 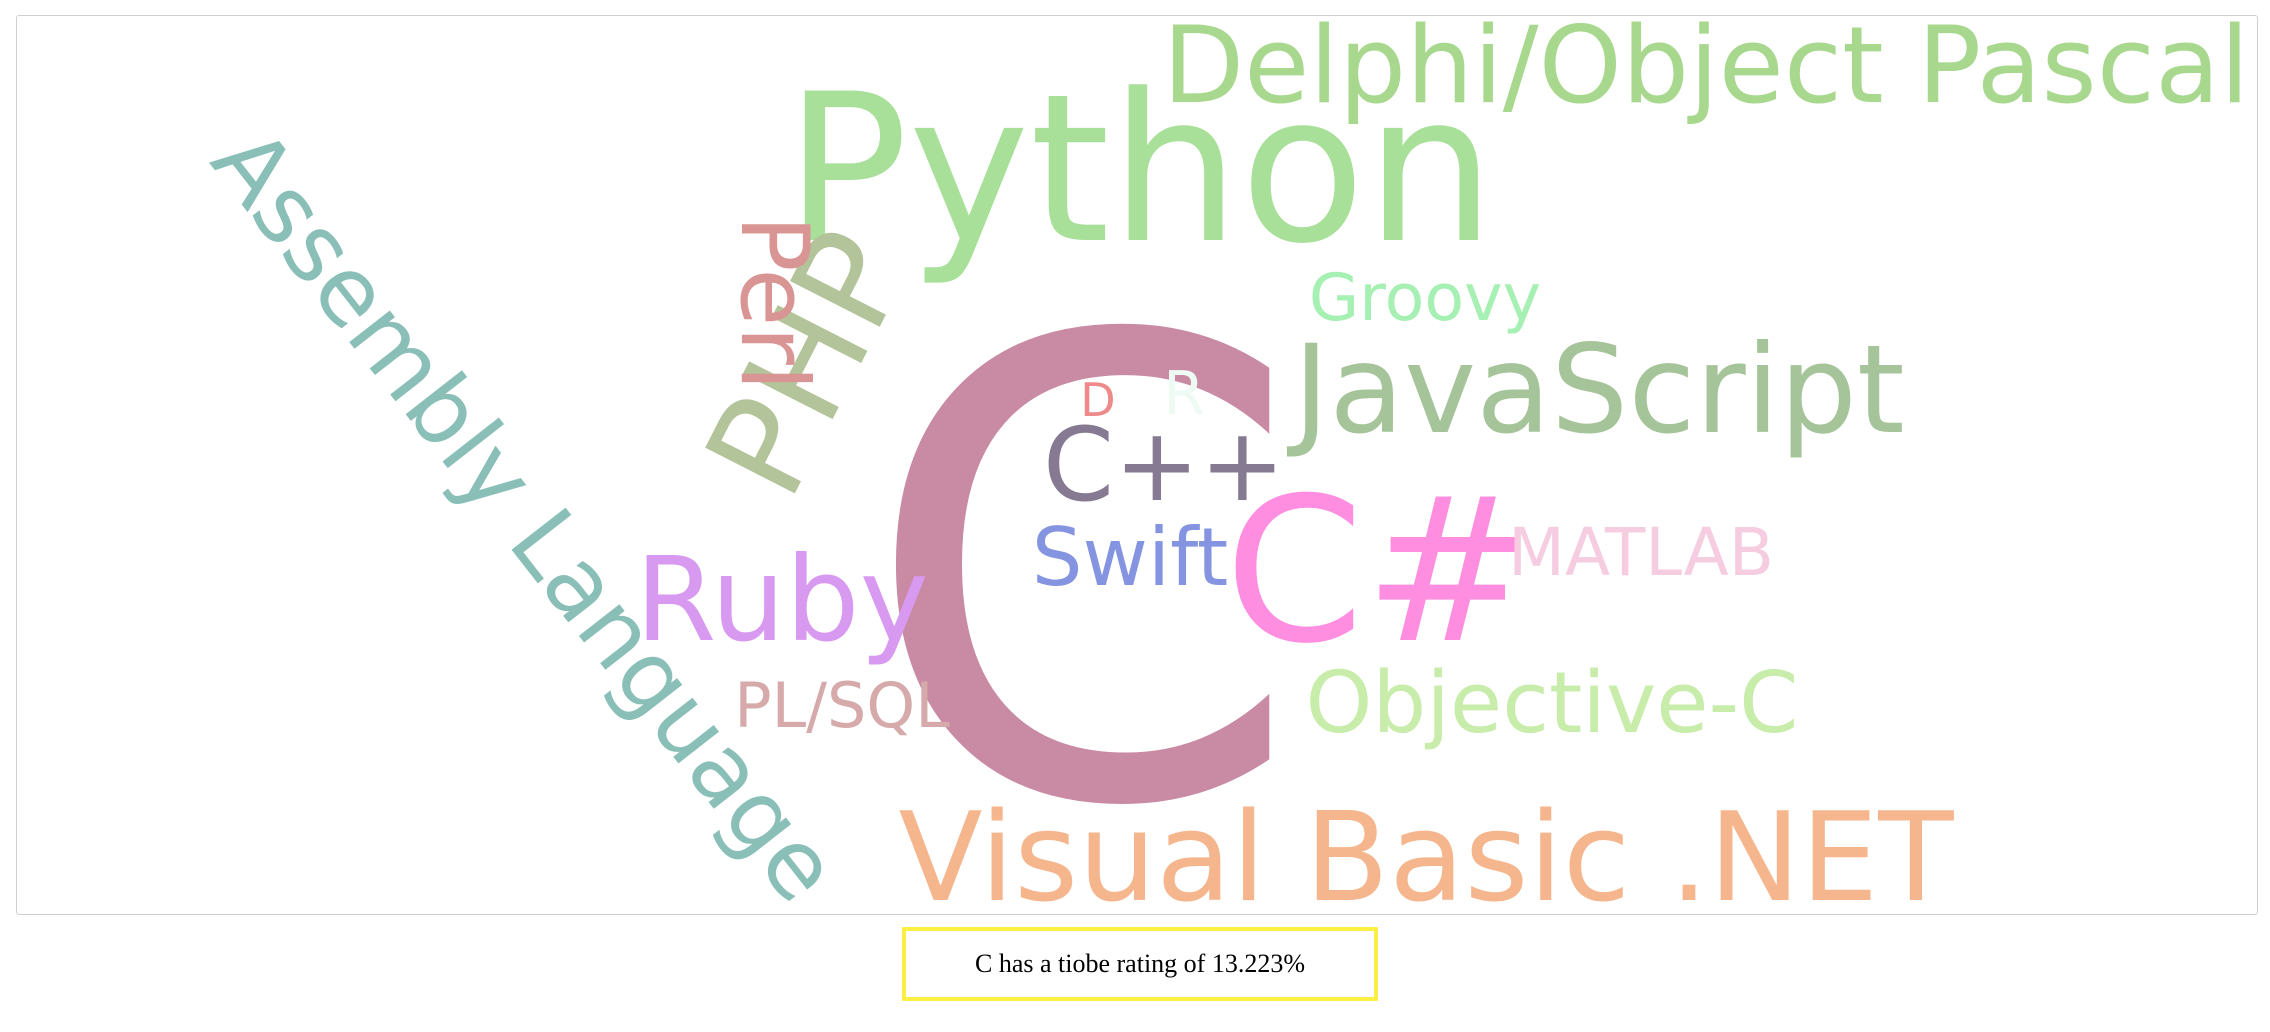 I want to click on word-matlab: MATLAB, so click(x=1641, y=552).